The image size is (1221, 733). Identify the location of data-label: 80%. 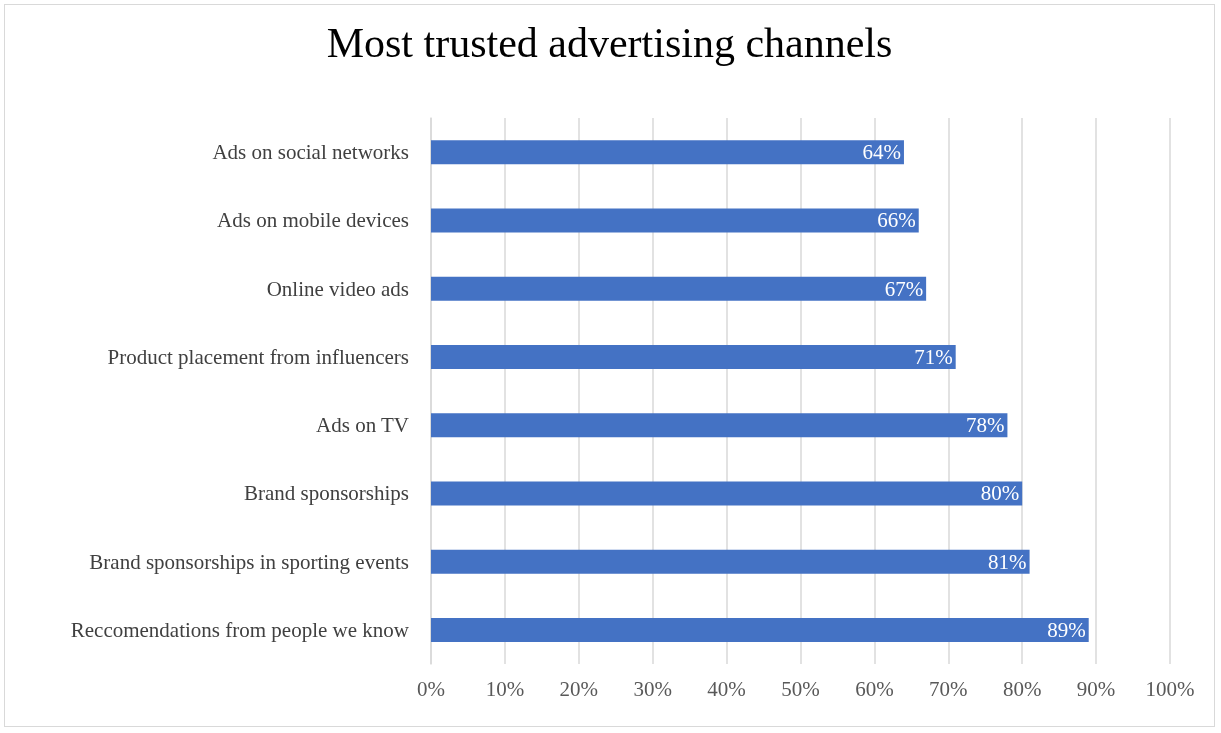
(1000, 493).